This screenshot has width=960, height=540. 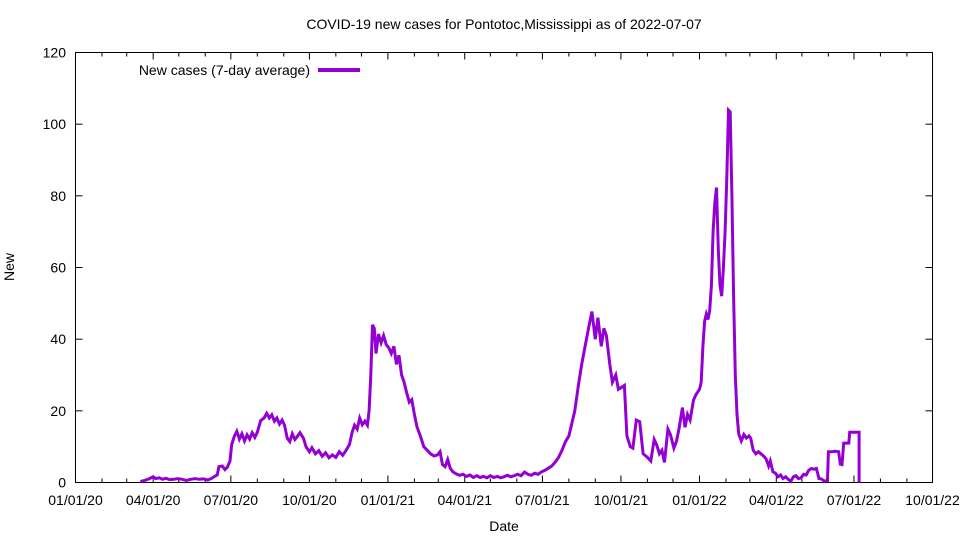 What do you see at coordinates (9, 266) in the screenshot?
I see `y-axis-label: New` at bounding box center [9, 266].